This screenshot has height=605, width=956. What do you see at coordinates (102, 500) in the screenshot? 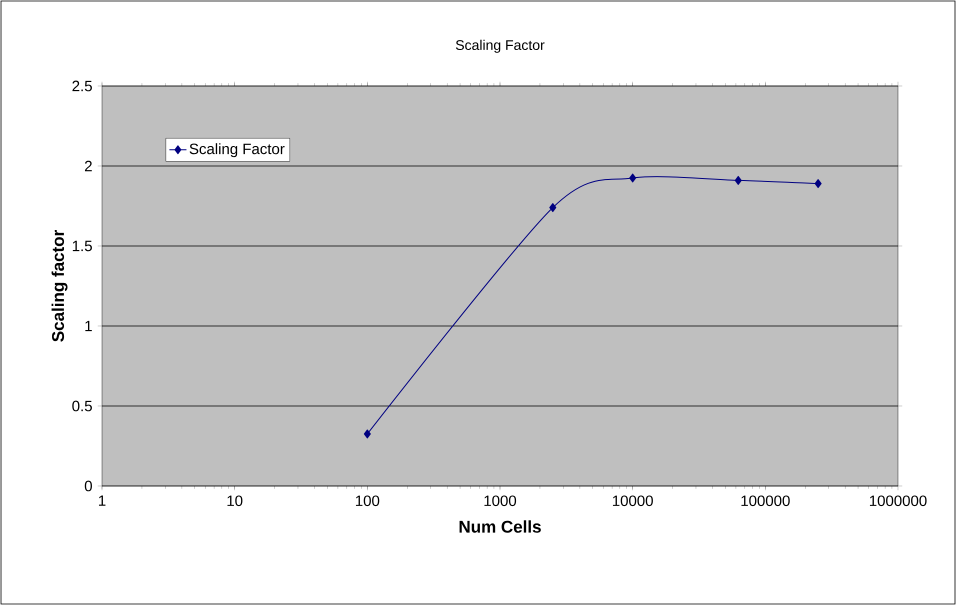
I see `x-tick-label: 1` at bounding box center [102, 500].